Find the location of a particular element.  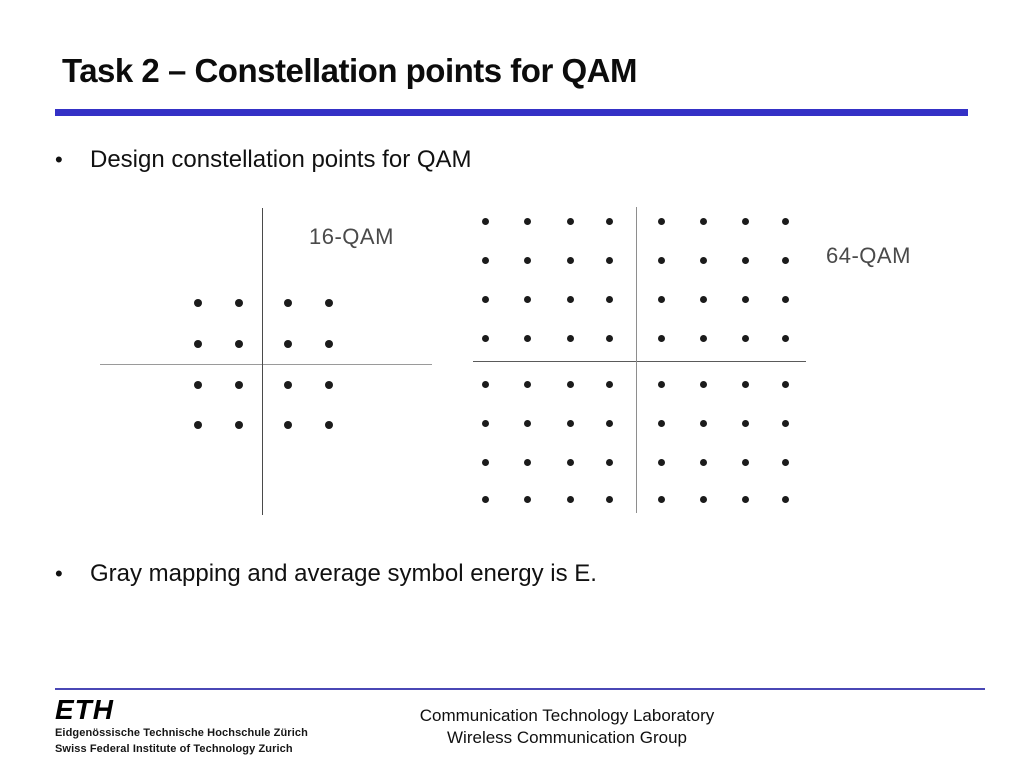

bullet-item-design: • Design constellation points for QAM is located at coordinates (263, 160).